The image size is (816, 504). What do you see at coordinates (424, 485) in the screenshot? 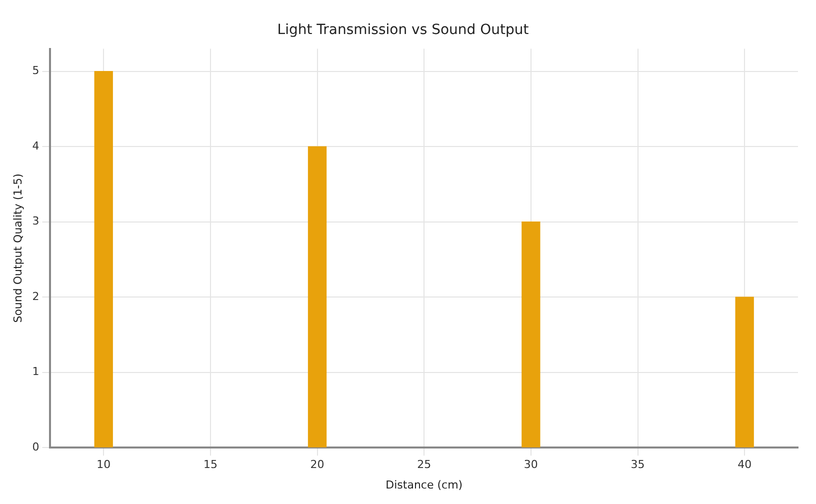
I see `x-axis-title: Distance (cm)` at bounding box center [424, 485].